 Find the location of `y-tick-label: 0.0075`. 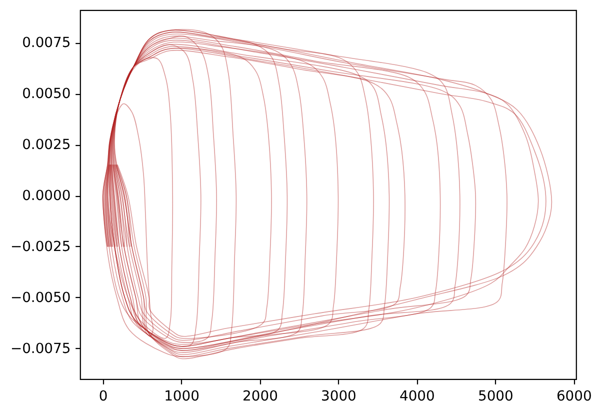

y-tick-label: 0.0075 is located at coordinates (46, 43).